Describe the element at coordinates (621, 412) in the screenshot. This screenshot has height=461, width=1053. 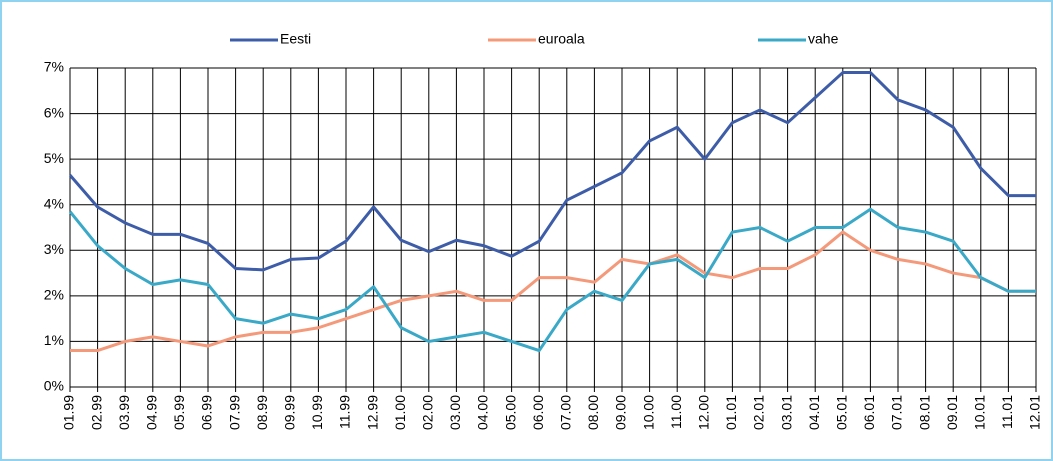
I see `x-tick-label: 09.00` at that location.